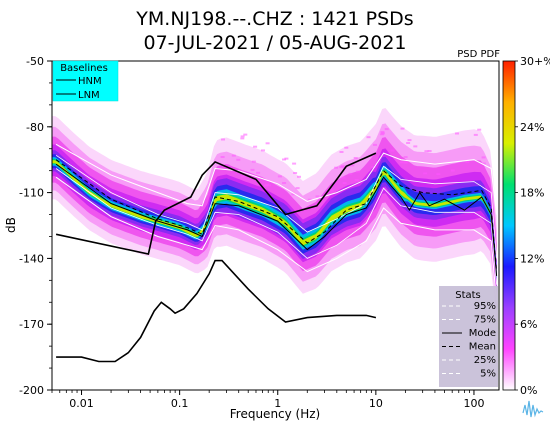 The width and height of the screenshot is (550, 425). I want to click on y-tick-label: -140, so click(31, 258).